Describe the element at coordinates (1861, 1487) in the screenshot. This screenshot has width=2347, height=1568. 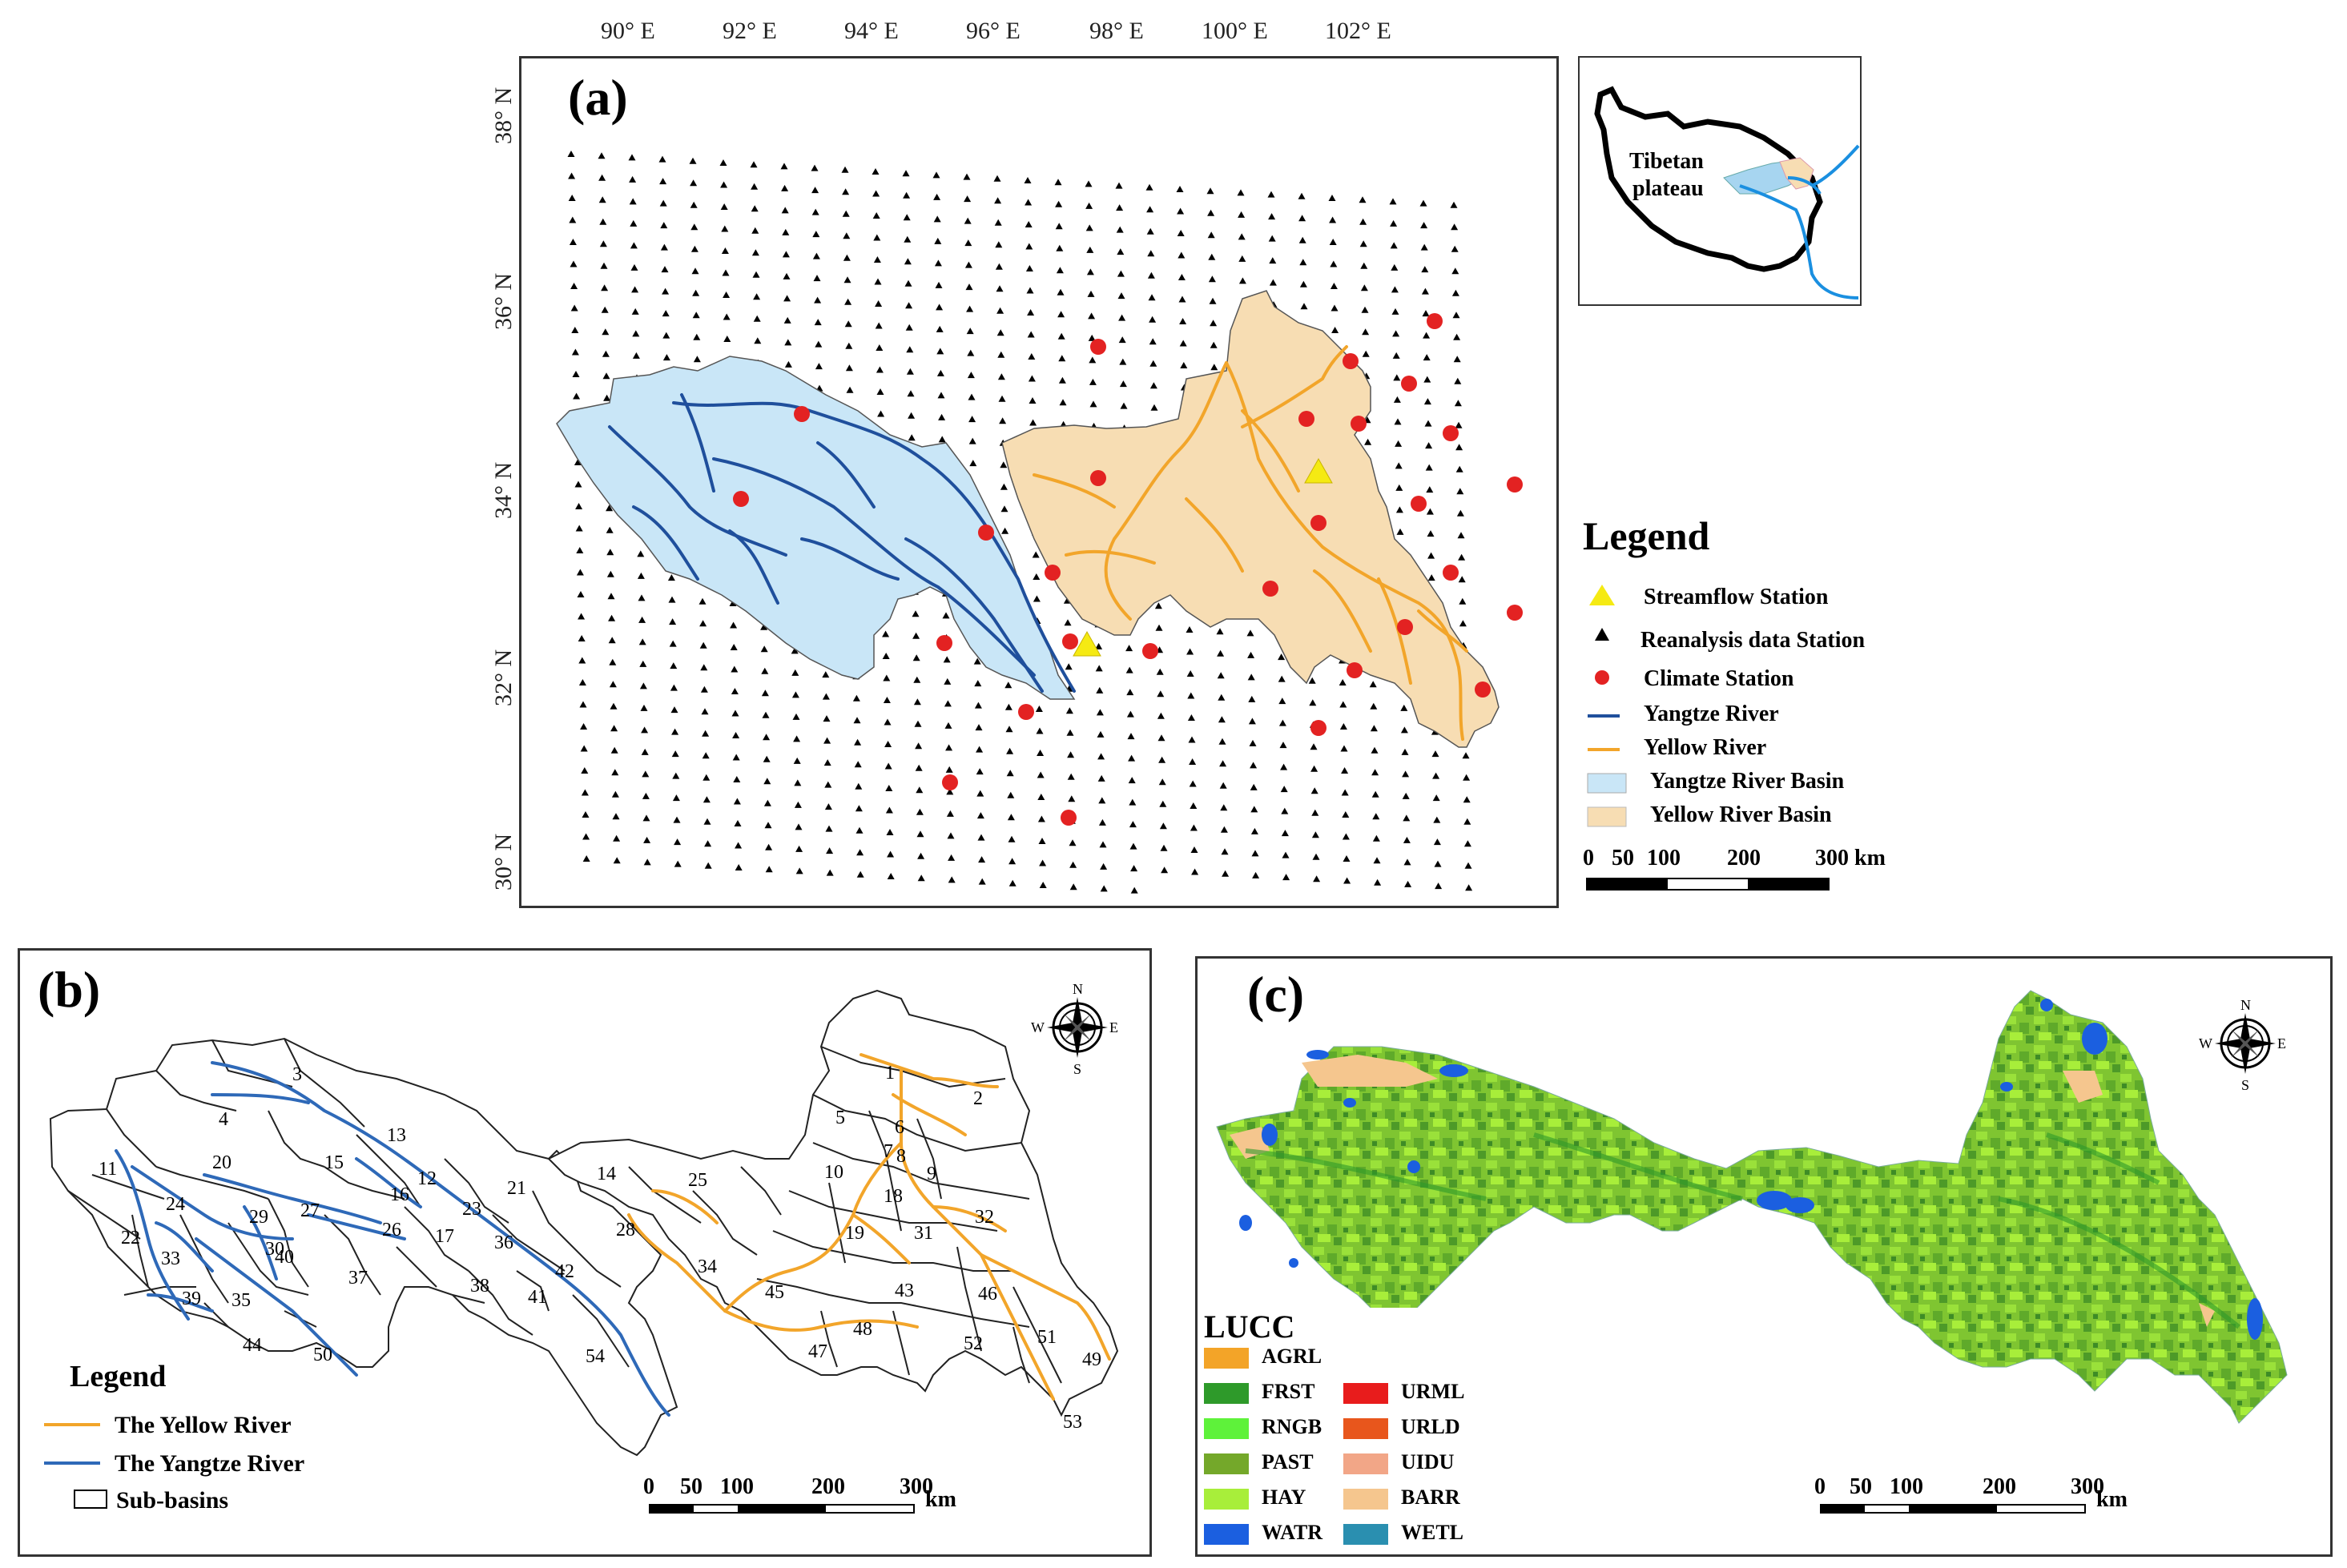
I see `scale-c-50: 50` at that location.